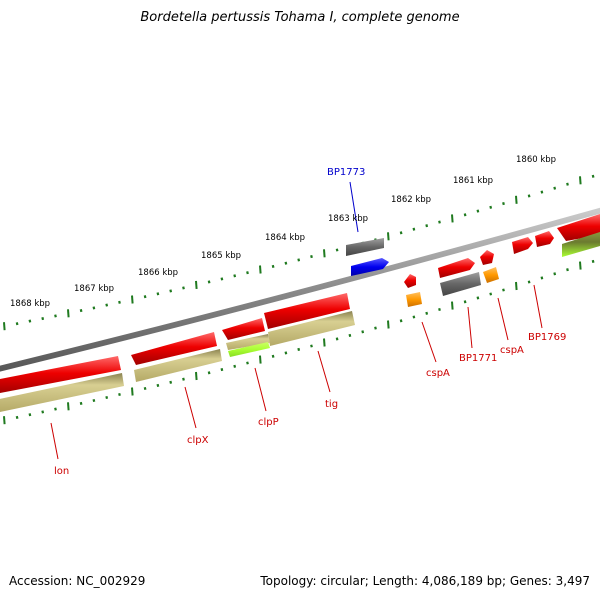 The image size is (600, 600). What do you see at coordinates (331, 404) in the screenshot?
I see `gene-label-tig: tig` at bounding box center [331, 404].